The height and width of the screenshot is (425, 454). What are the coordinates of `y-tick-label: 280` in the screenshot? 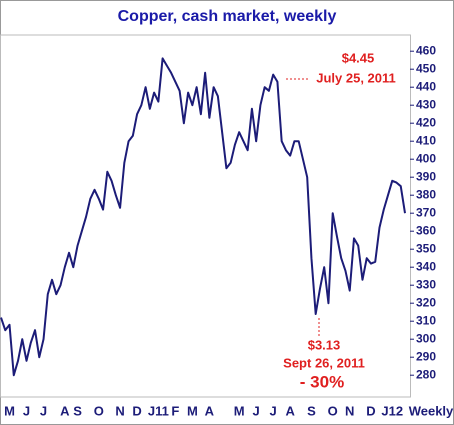 It's located at (426, 374).